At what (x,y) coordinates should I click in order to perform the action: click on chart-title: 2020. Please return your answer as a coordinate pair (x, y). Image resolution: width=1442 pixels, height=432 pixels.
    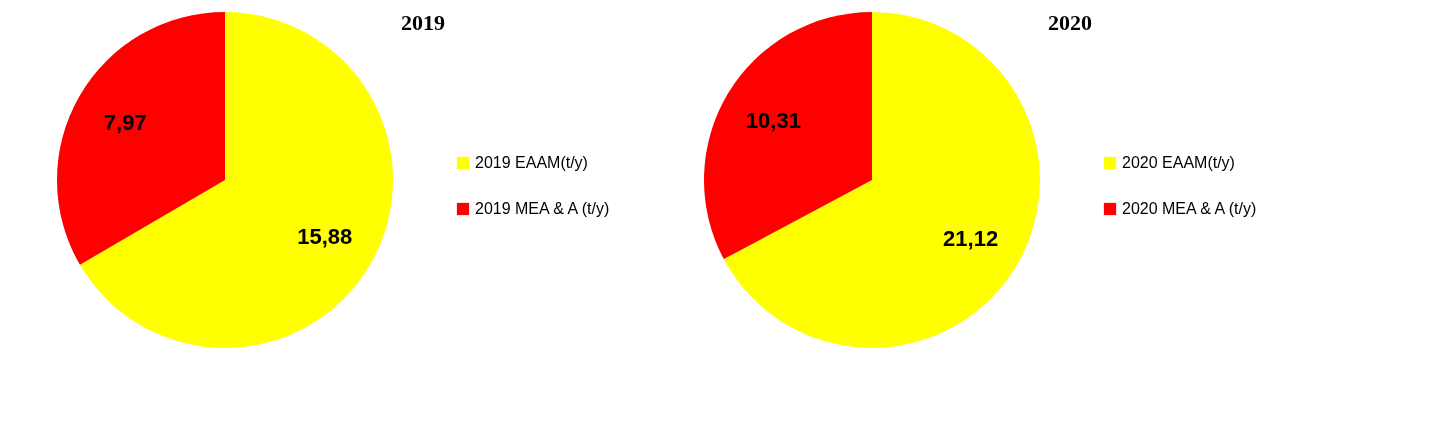
    Looking at the image, I should click on (1070, 22).